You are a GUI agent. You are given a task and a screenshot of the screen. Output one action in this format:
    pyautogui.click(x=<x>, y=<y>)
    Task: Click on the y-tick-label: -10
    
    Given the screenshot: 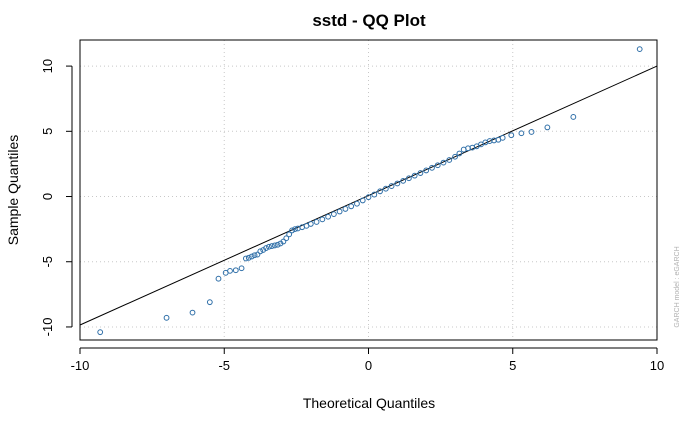 What is the action you would take?
    pyautogui.click(x=47, y=327)
    